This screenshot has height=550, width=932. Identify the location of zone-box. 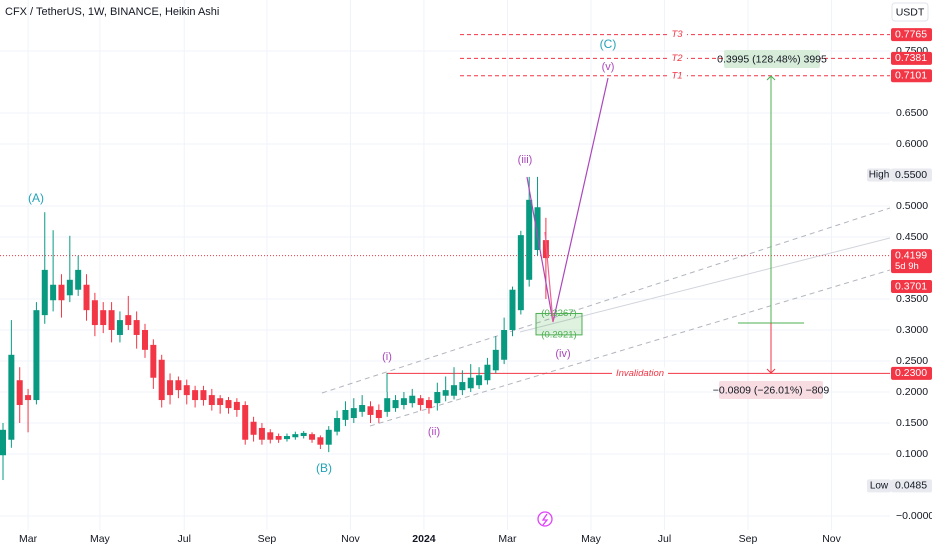
(559, 324).